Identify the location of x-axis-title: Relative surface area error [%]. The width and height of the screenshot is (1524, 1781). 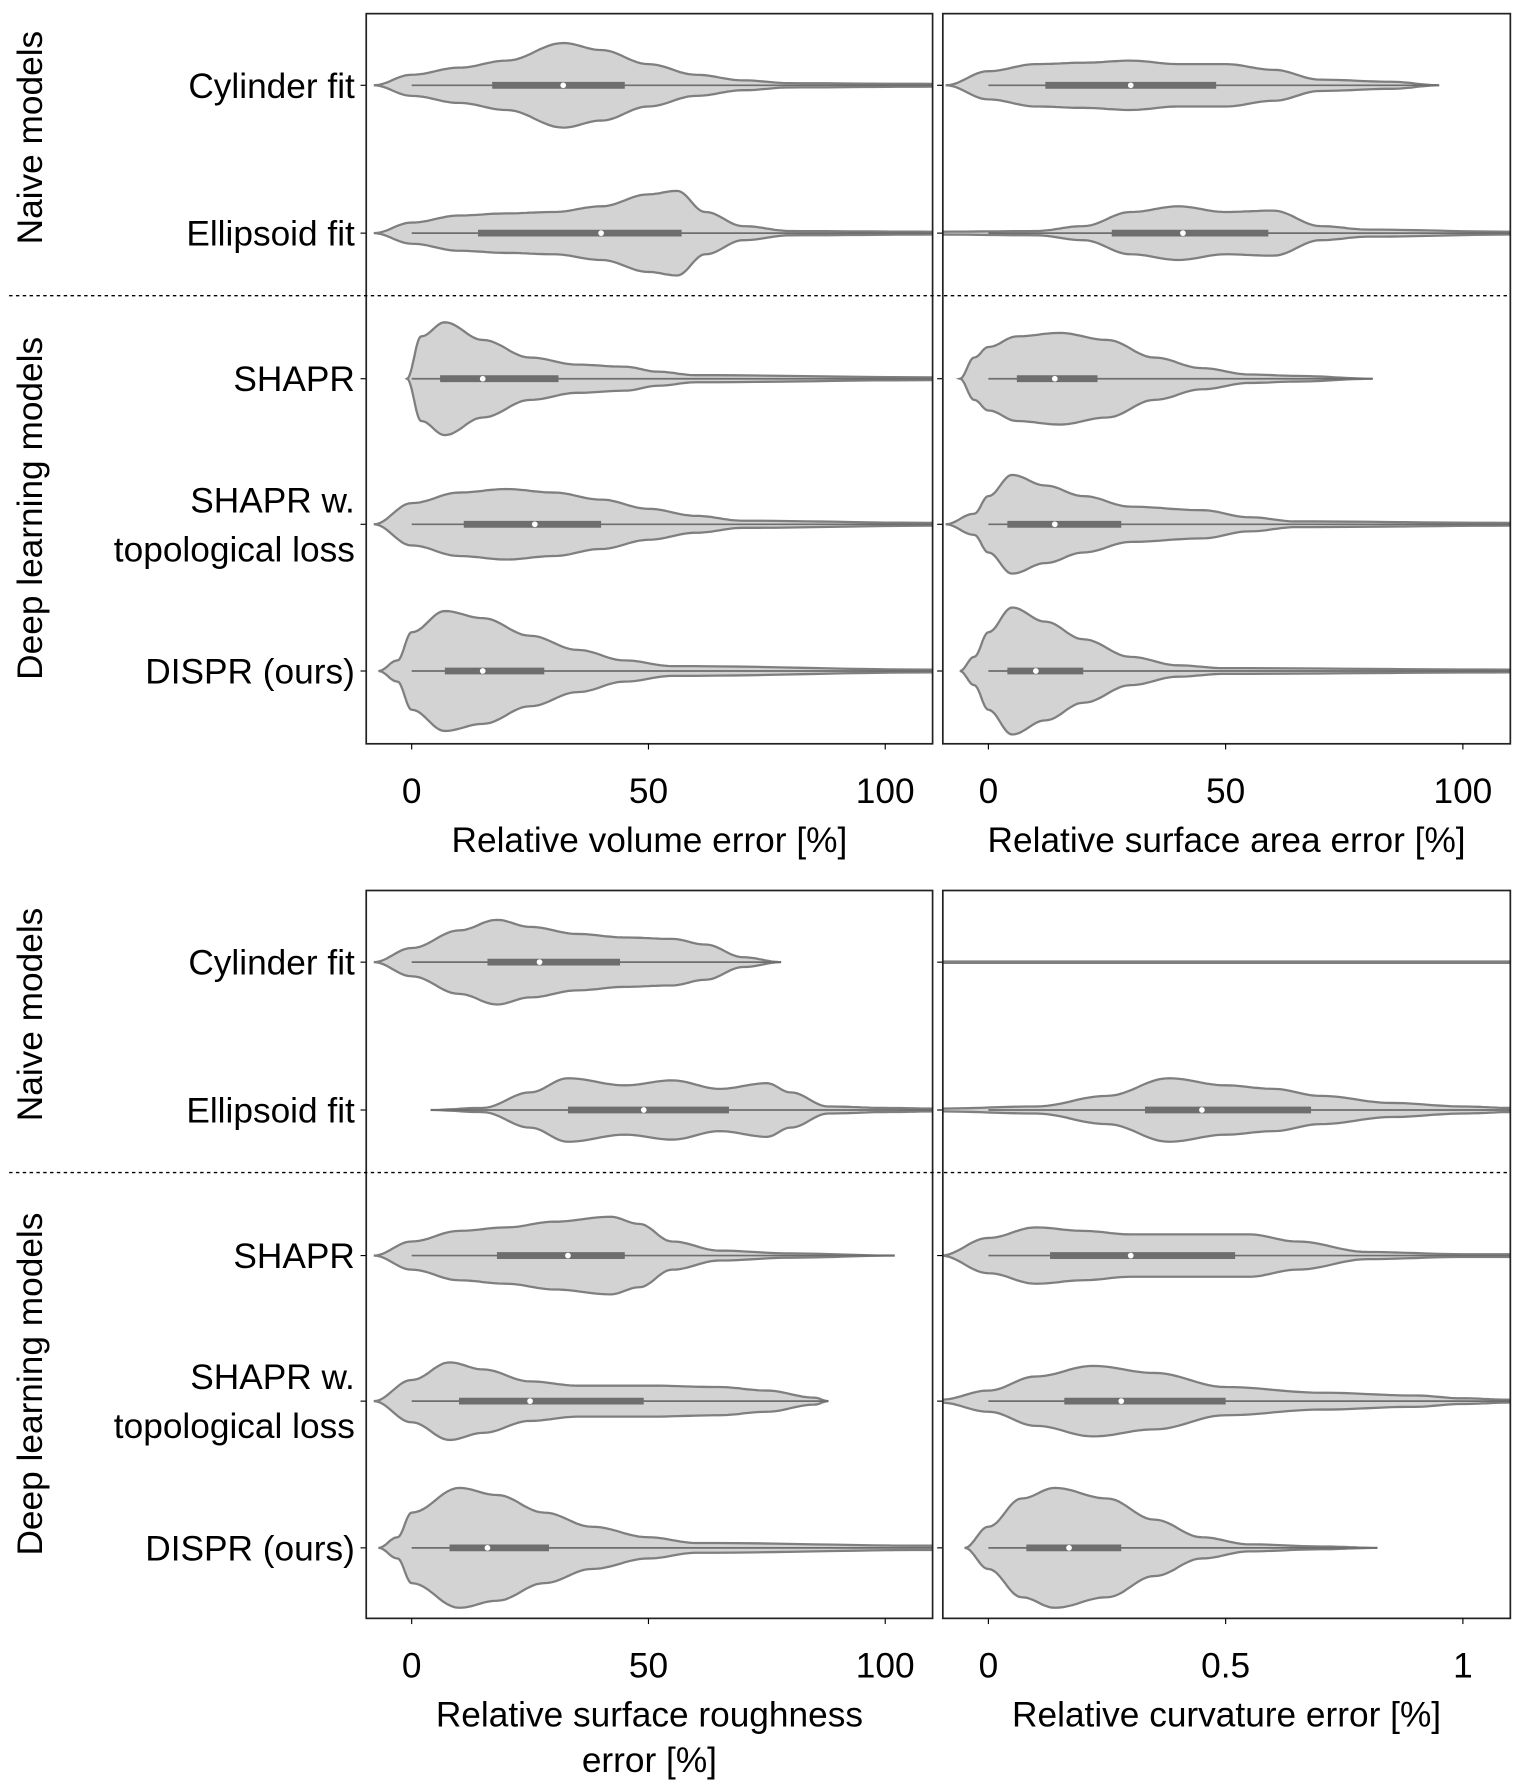
(1227, 840).